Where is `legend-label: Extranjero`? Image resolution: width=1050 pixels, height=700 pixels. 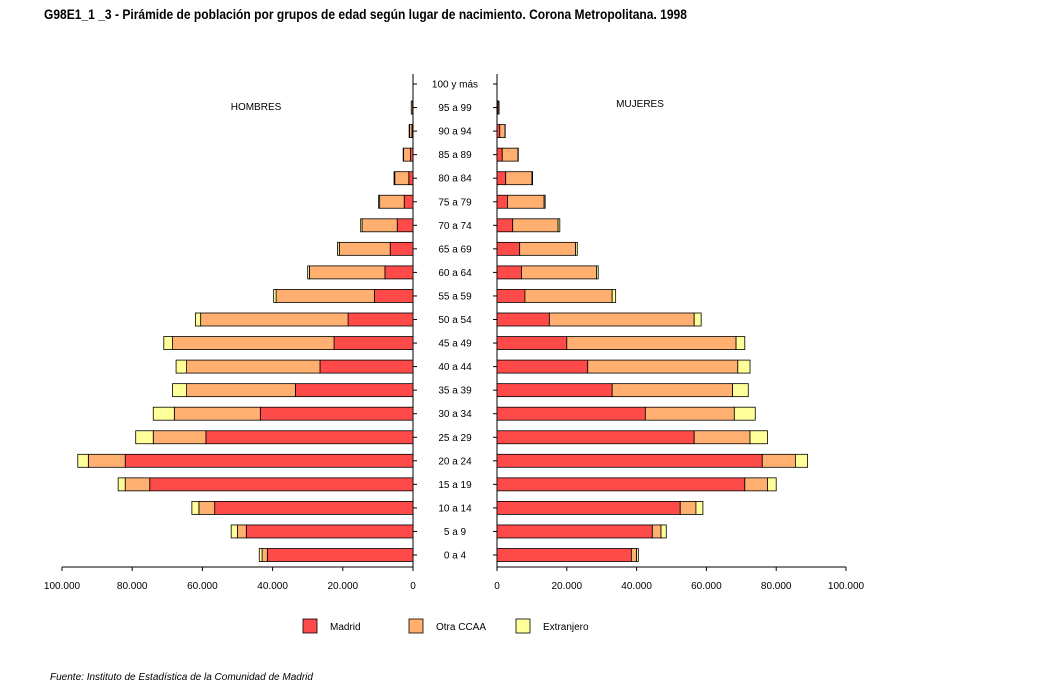
legend-label: Extranjero is located at coordinates (566, 627).